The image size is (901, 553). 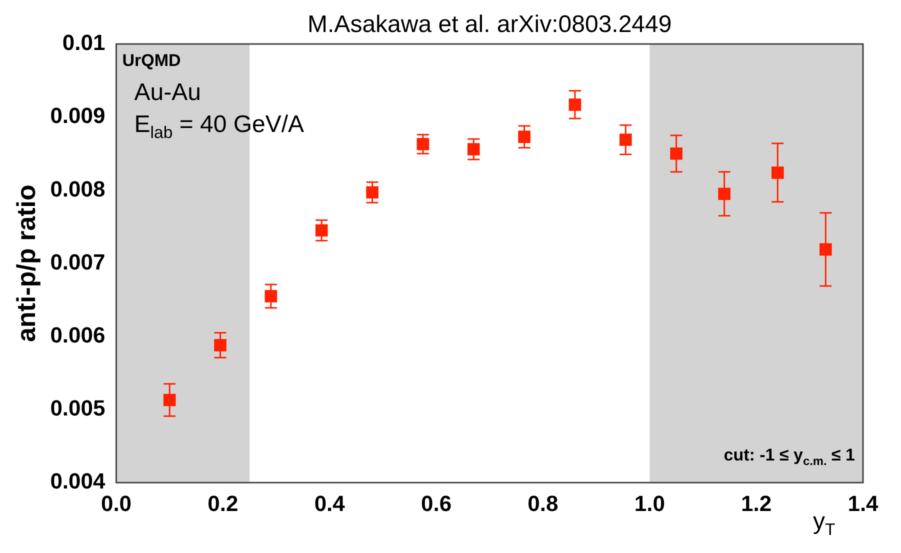 I want to click on x-tick-label: 1.4, so click(x=864, y=503).